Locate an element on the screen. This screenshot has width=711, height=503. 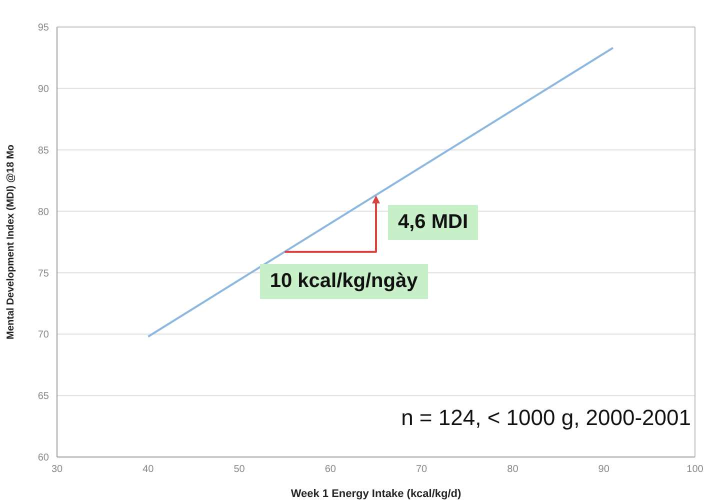
x-tick-label: 80 is located at coordinates (513, 470).